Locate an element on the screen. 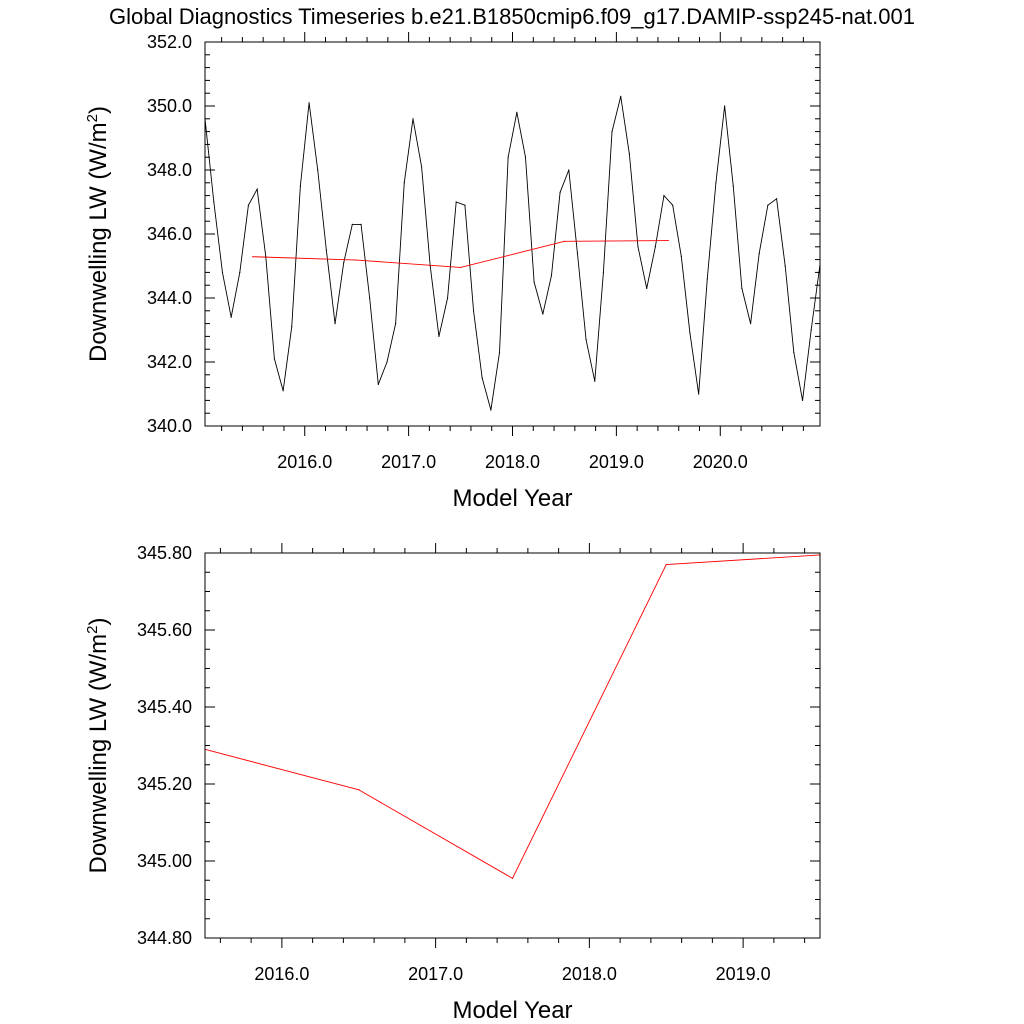 The image size is (1024, 1024). x-tick-label: 2019.0 is located at coordinates (743, 974).